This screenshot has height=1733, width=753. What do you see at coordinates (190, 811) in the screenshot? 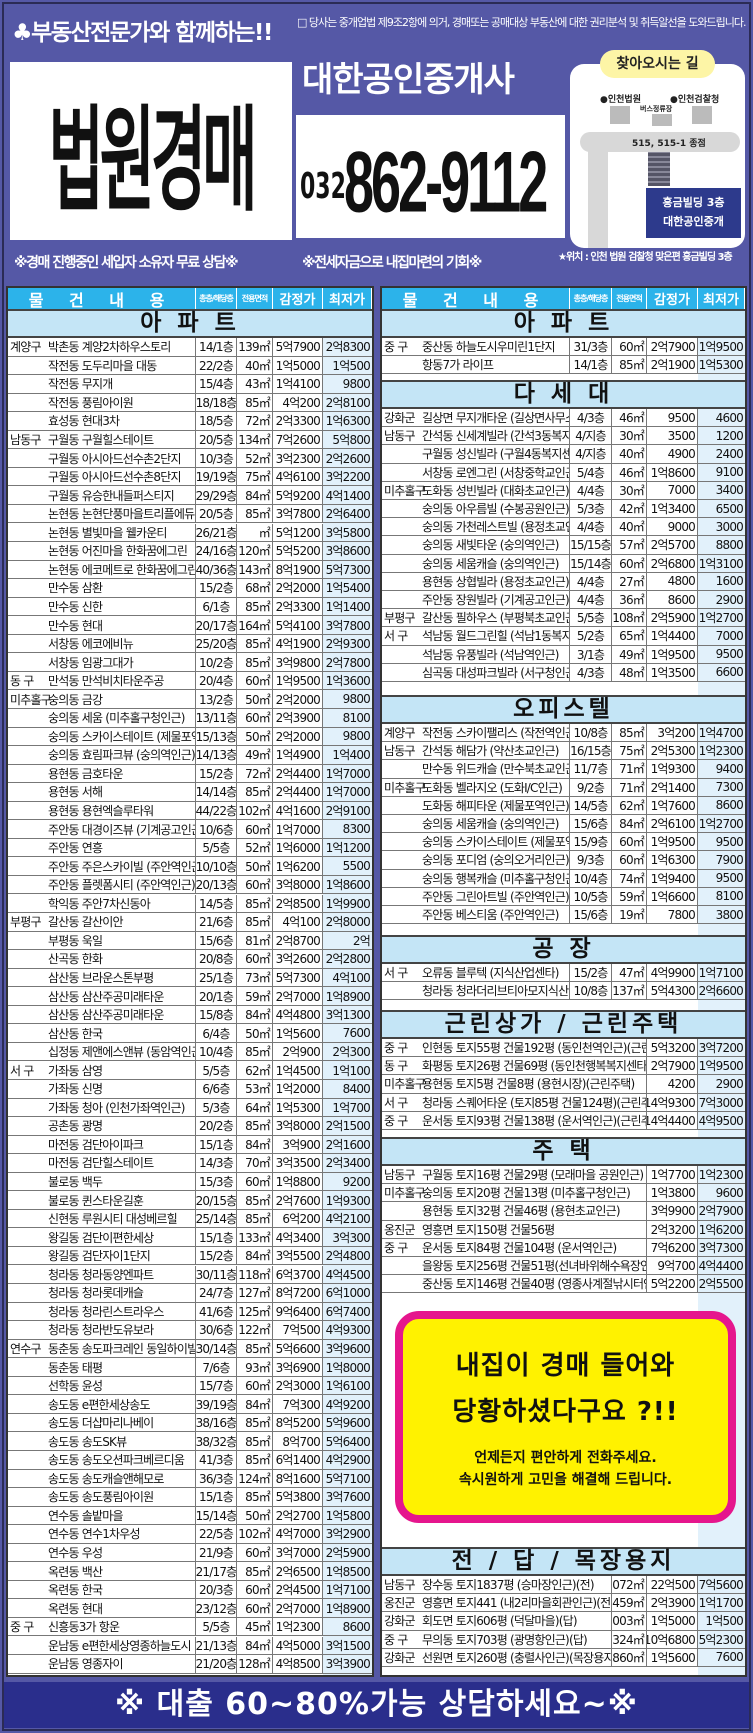
I see `table-row: 용현동 용현엑슬루타워 44/22층 102㎡ 4억1600 2억9100` at bounding box center [190, 811].